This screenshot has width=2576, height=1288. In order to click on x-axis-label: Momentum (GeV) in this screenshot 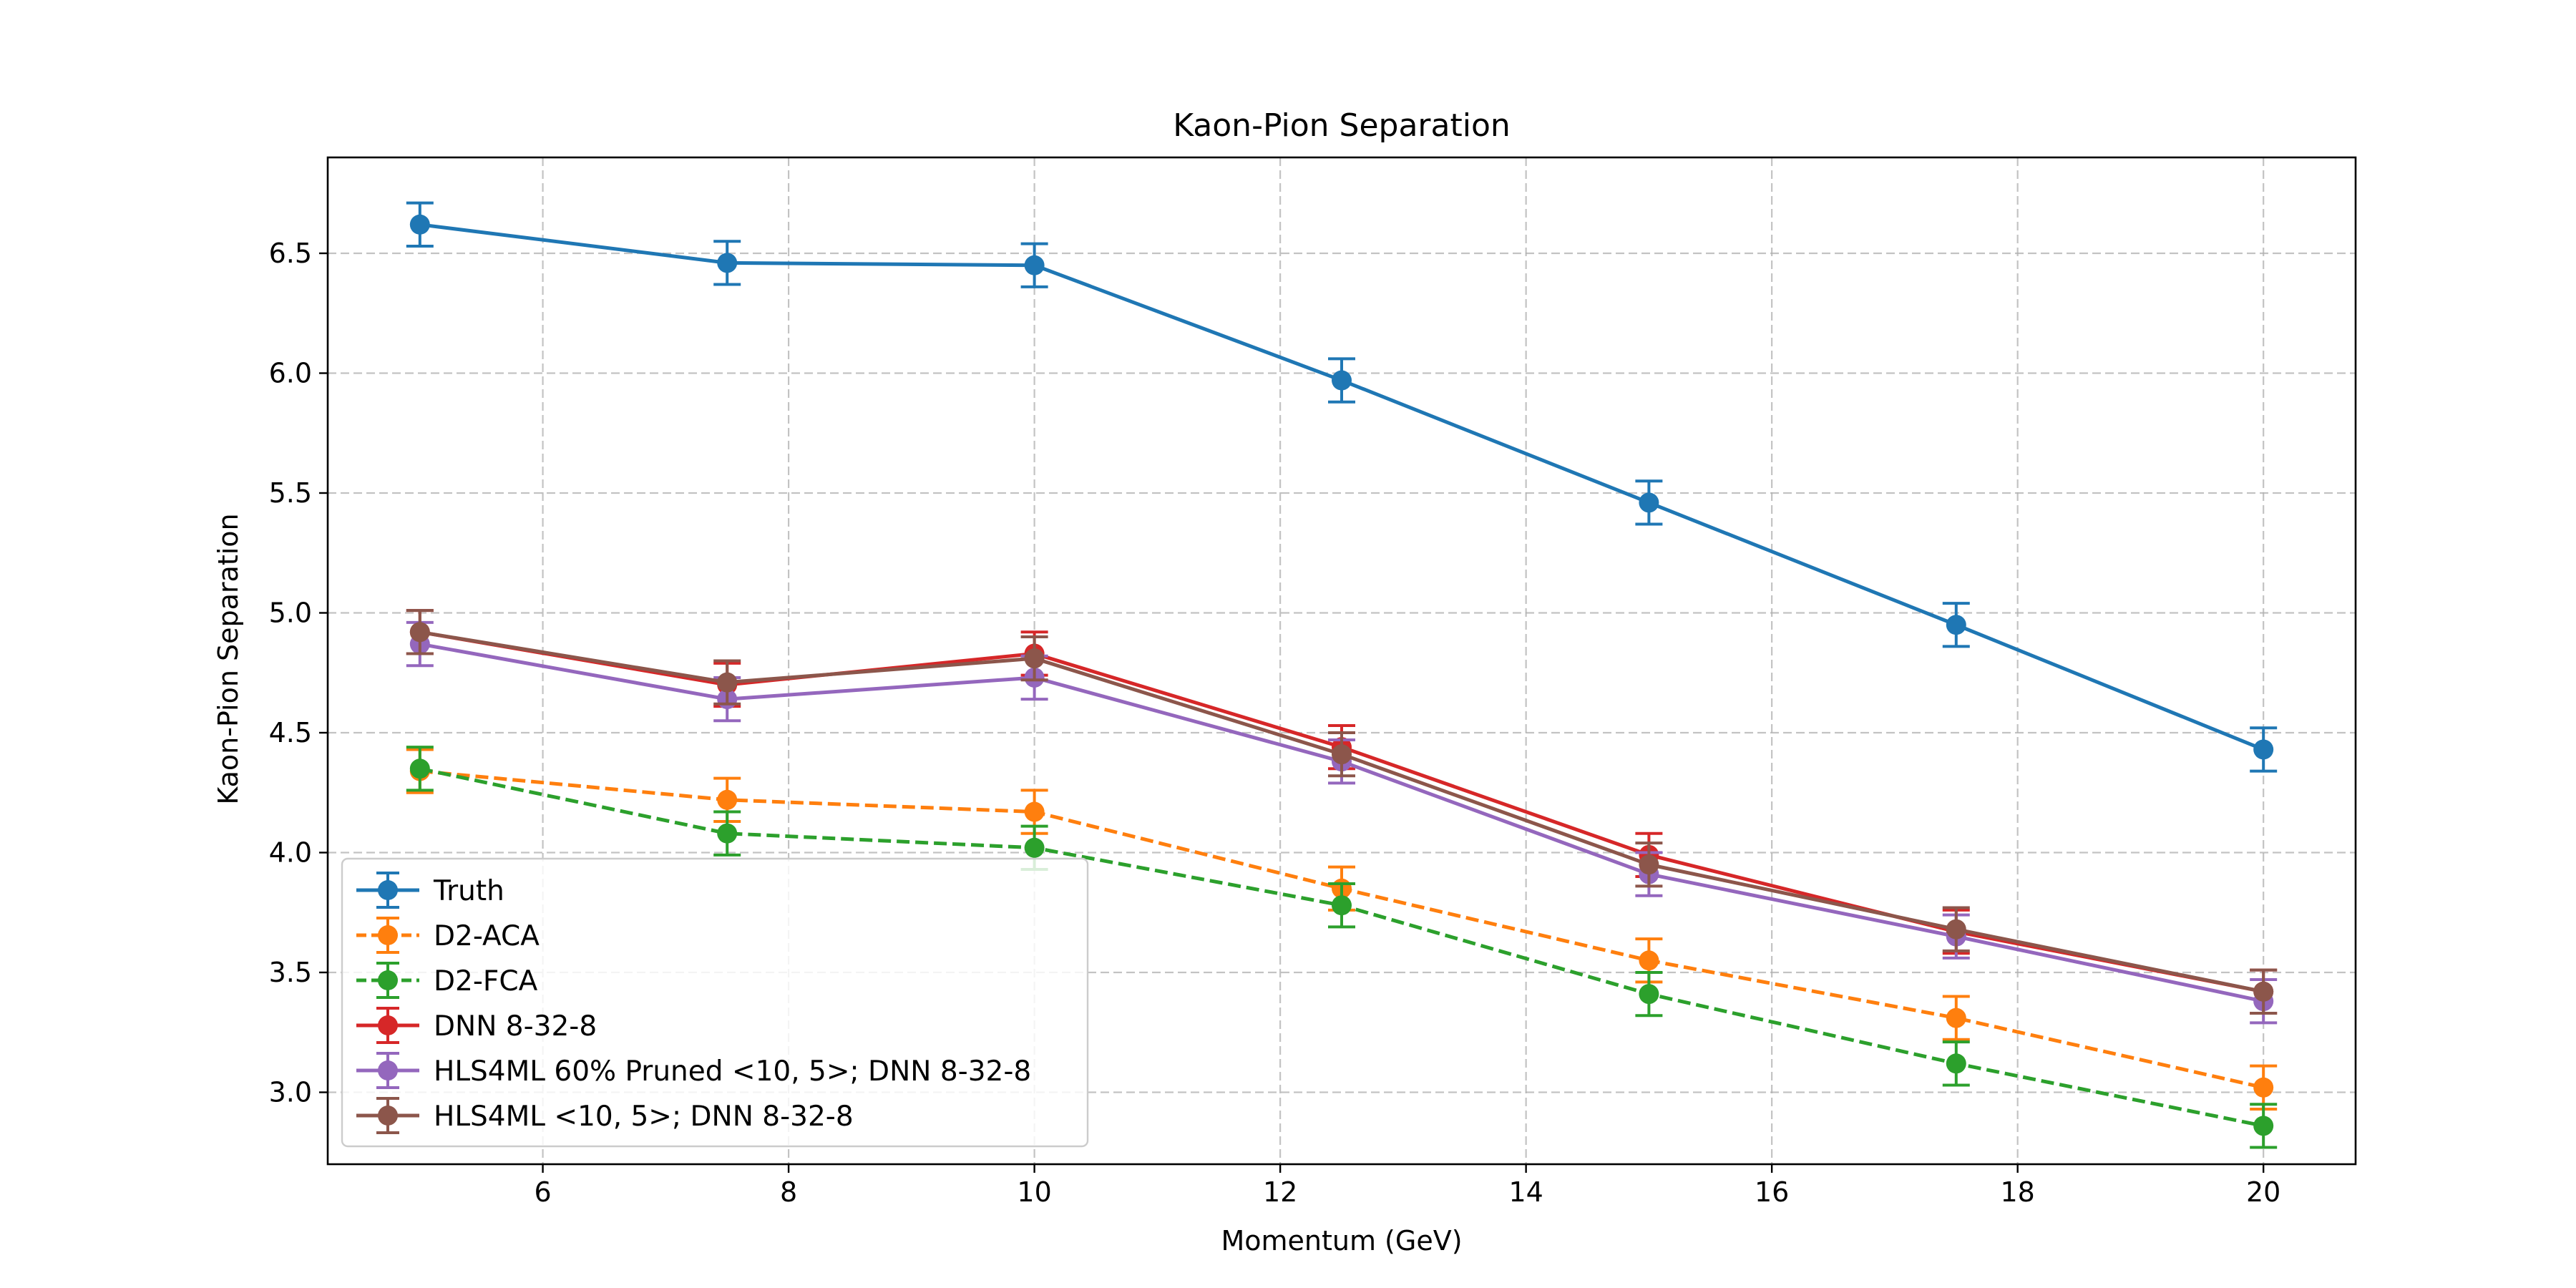, I will do `click(1341, 1241)`.